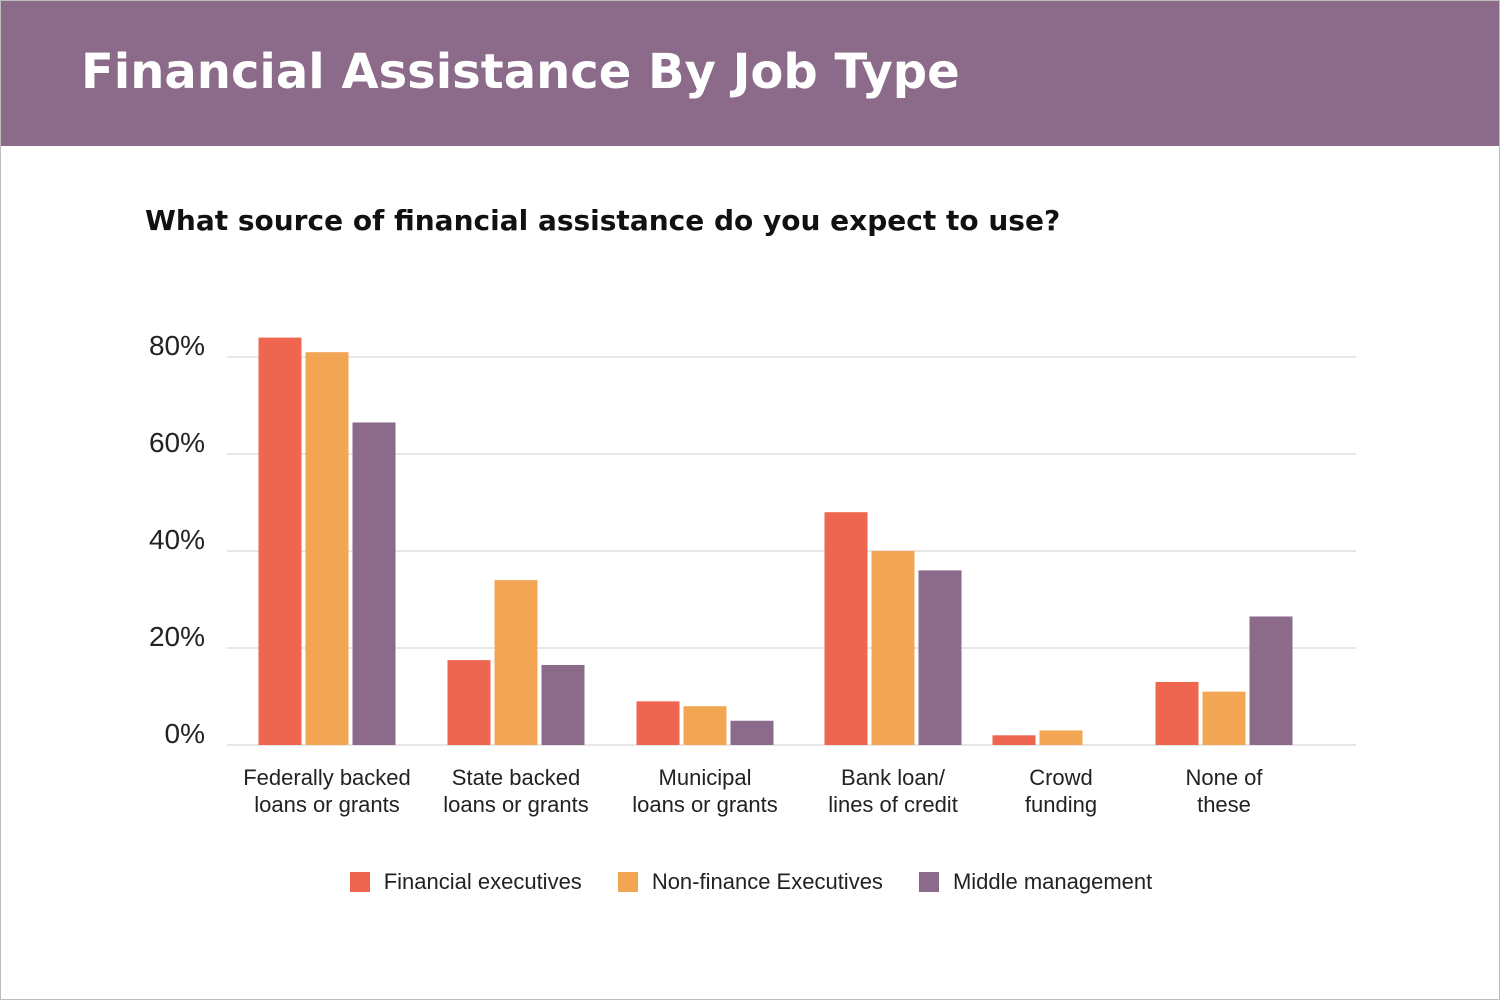 The image size is (1500, 1000). I want to click on x-category-label: Municipal, so click(705, 777).